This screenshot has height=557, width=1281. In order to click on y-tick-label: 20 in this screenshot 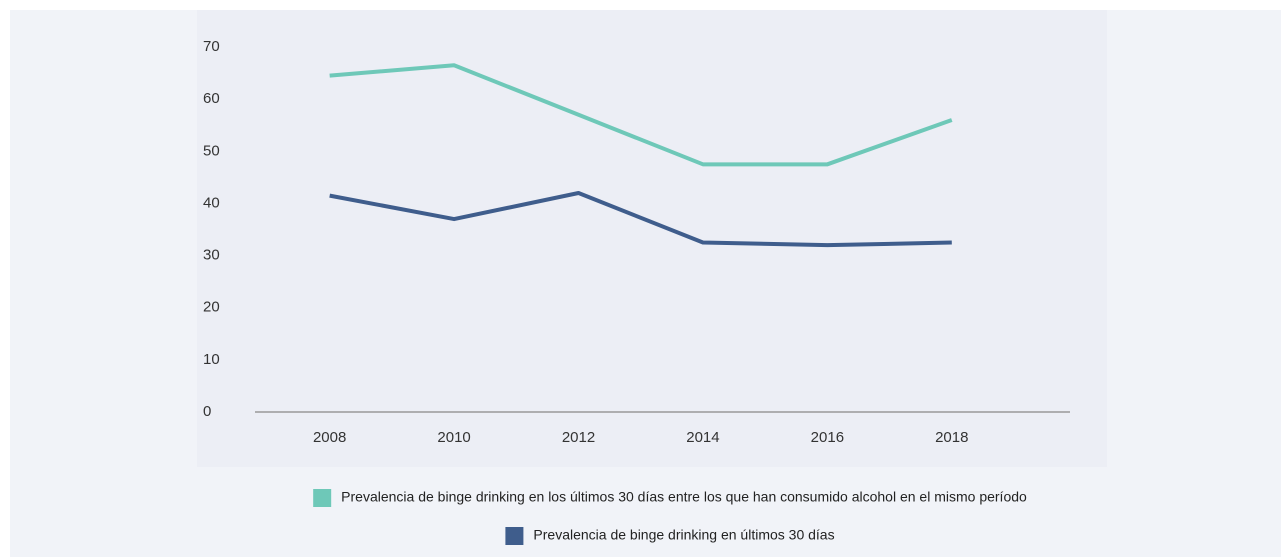, I will do `click(211, 307)`.